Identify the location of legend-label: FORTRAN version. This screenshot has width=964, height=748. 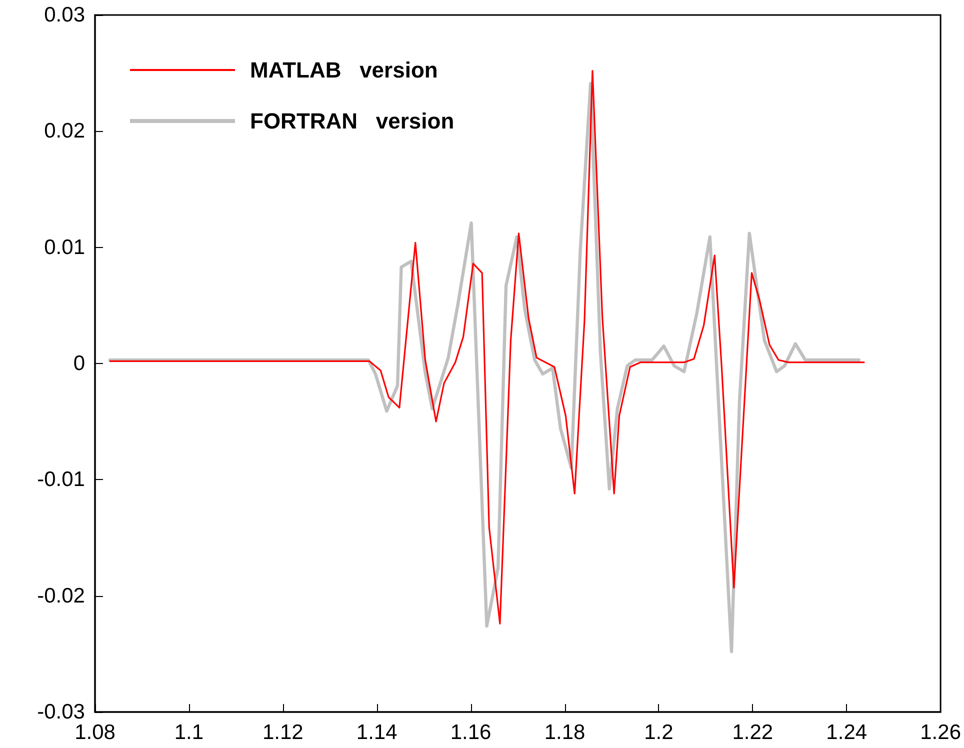
(352, 121).